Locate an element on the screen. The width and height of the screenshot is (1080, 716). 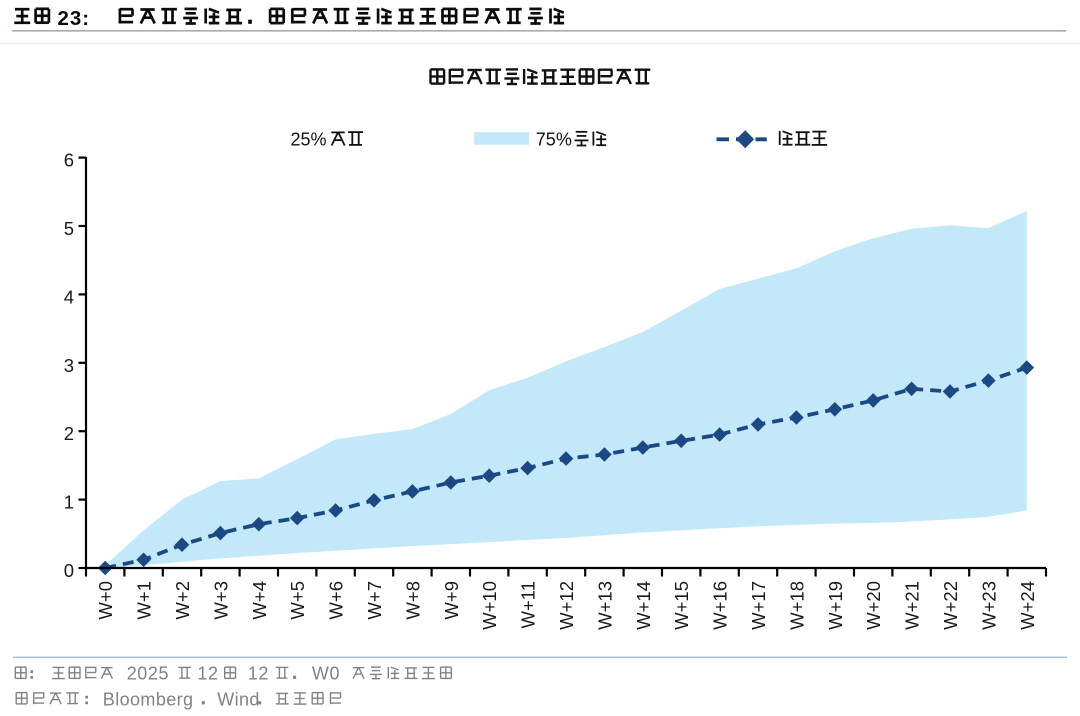
svg-text: W+0 is located at coordinates (105, 600).